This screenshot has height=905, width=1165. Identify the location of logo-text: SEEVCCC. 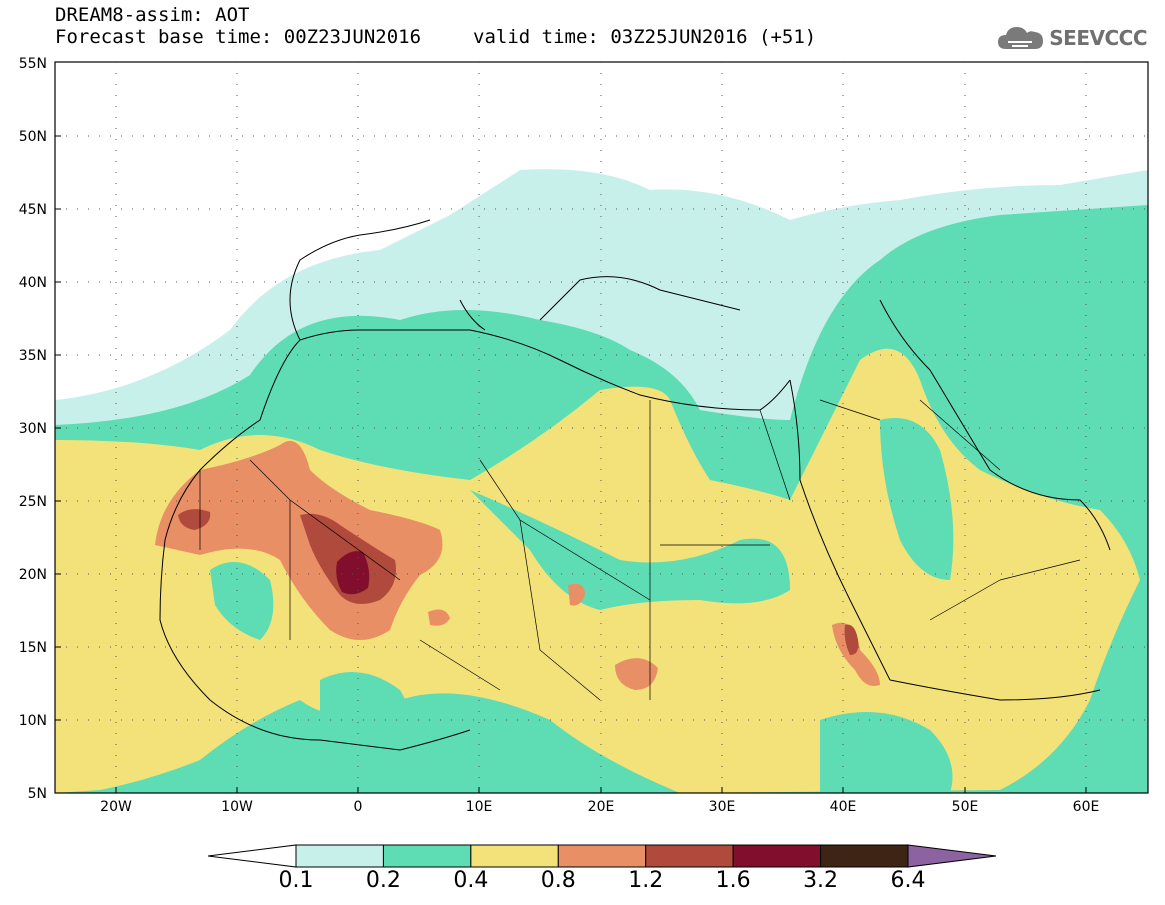
(1098, 38).